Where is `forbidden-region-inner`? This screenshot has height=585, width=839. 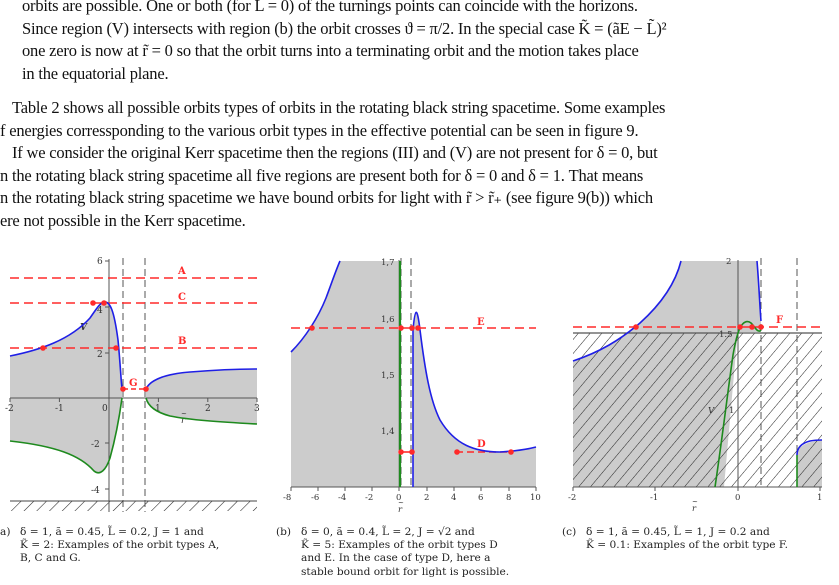 forbidden-region-inner is located at coordinates (749, 296).